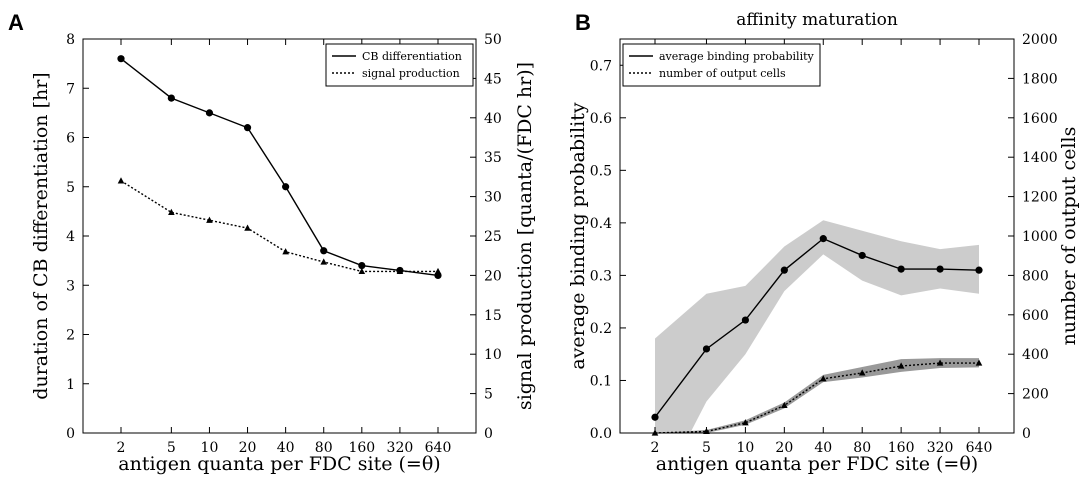 The width and height of the screenshot is (1083, 479). I want to click on y2-tick-label: 1200, so click(1040, 198).